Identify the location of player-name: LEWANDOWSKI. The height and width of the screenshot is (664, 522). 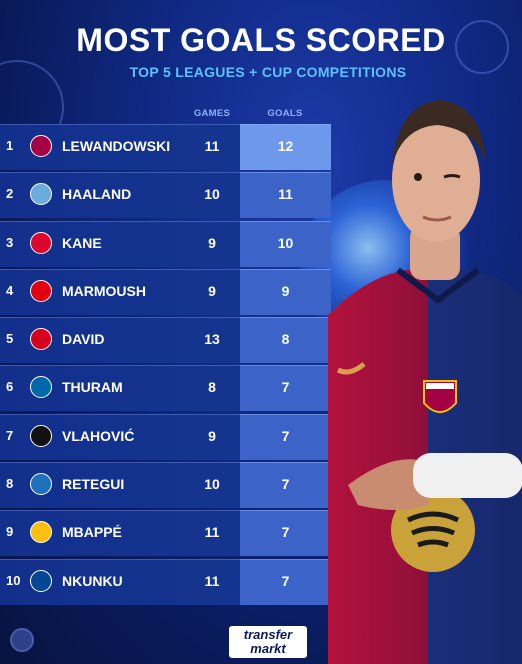
(116, 146).